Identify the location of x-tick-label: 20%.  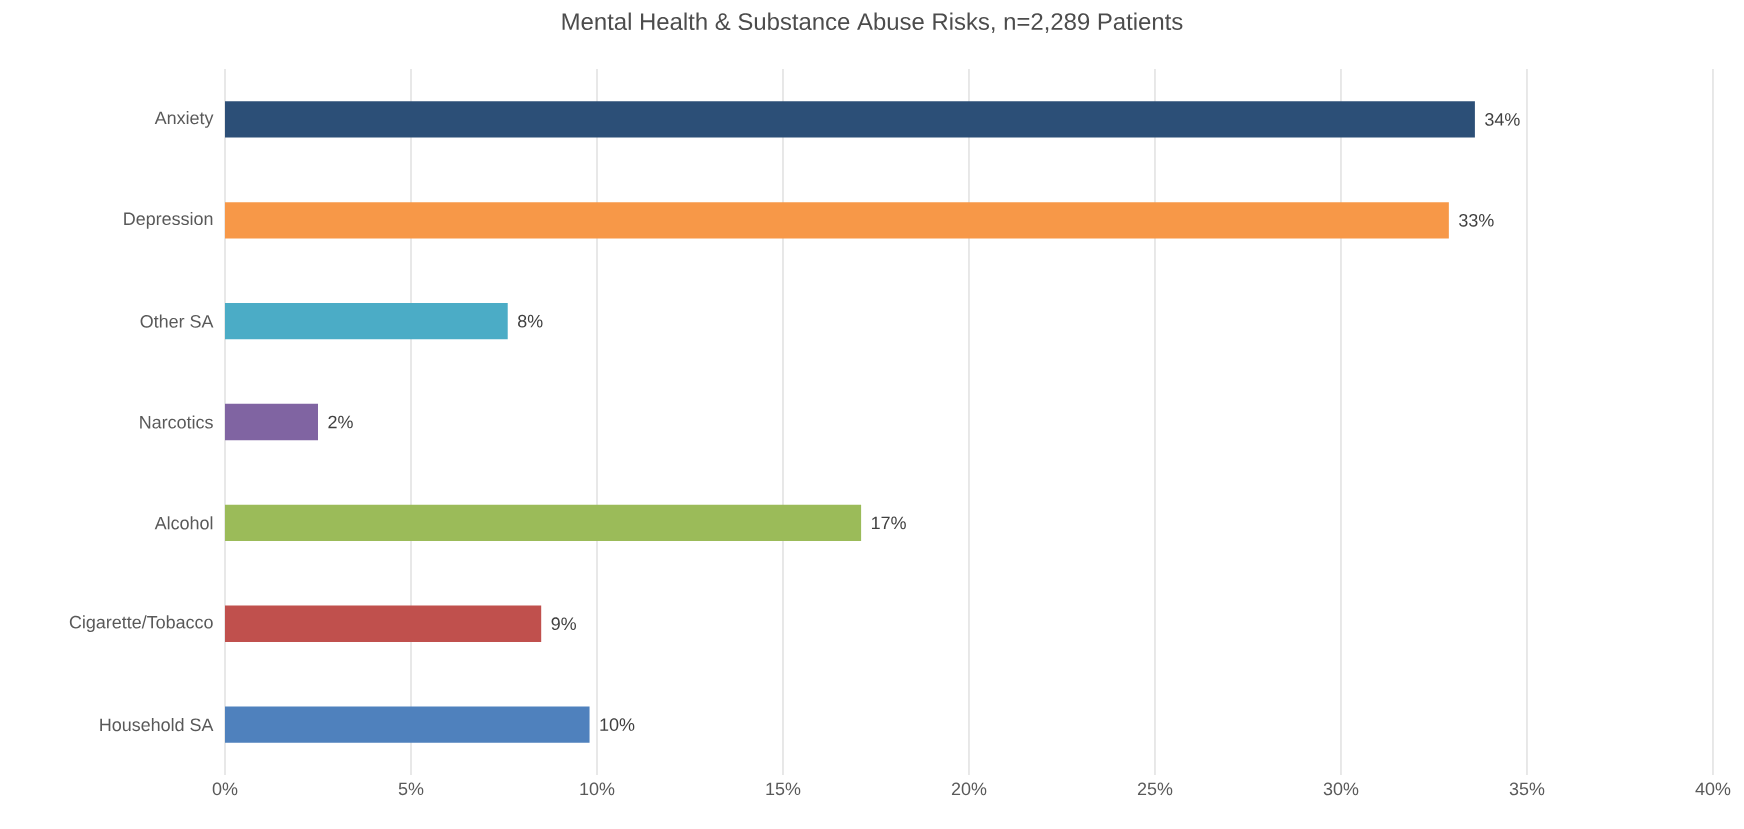
(969, 789).